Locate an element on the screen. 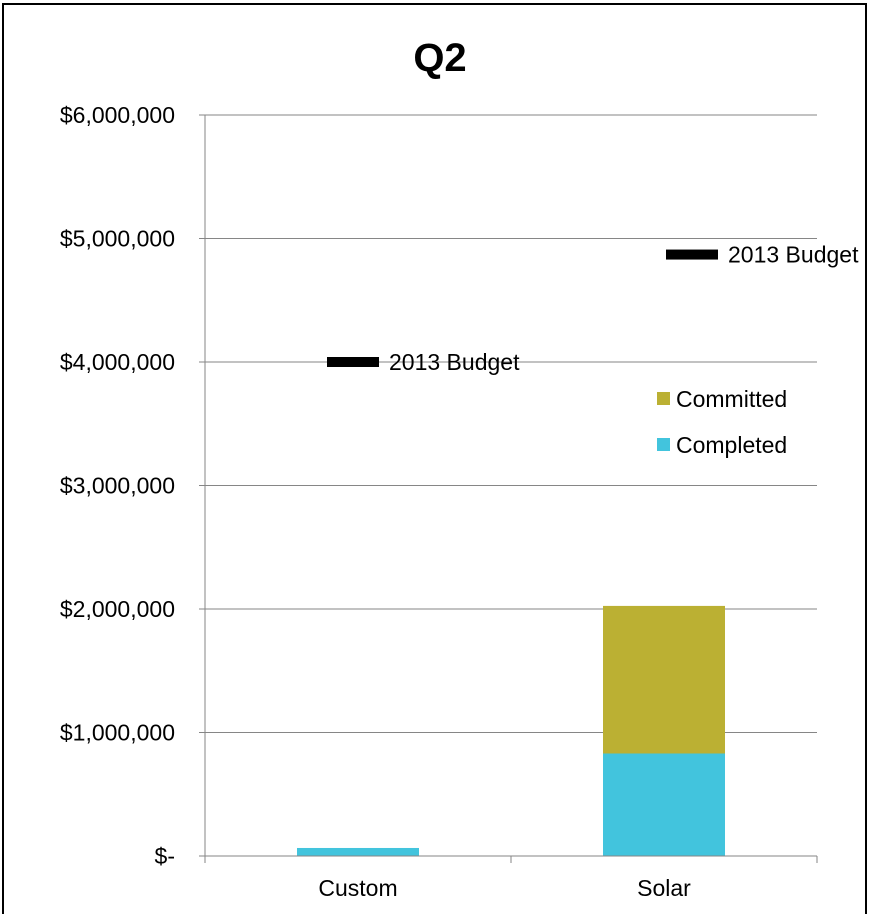  budget-markers: 2013 Budget 2013 Budget is located at coordinates (593, 308).